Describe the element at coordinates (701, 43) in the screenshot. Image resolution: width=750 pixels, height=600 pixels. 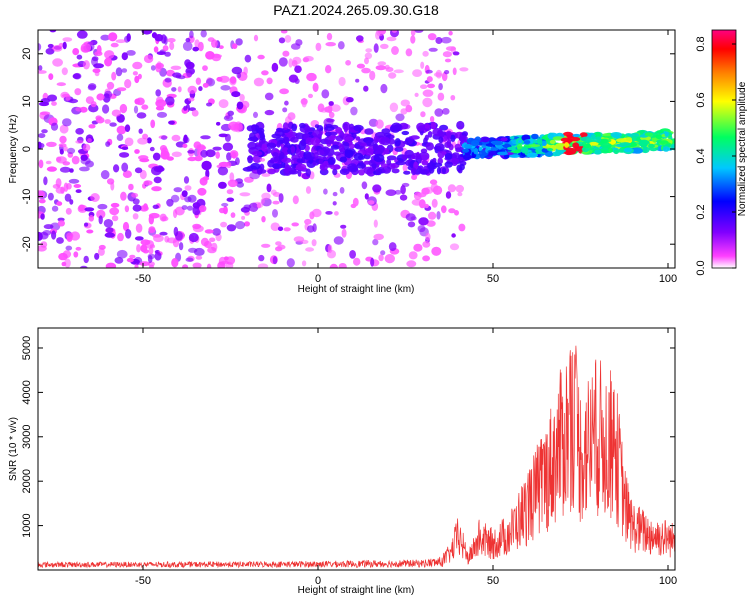
I see `colorbar-tick-label: 0.8` at that location.